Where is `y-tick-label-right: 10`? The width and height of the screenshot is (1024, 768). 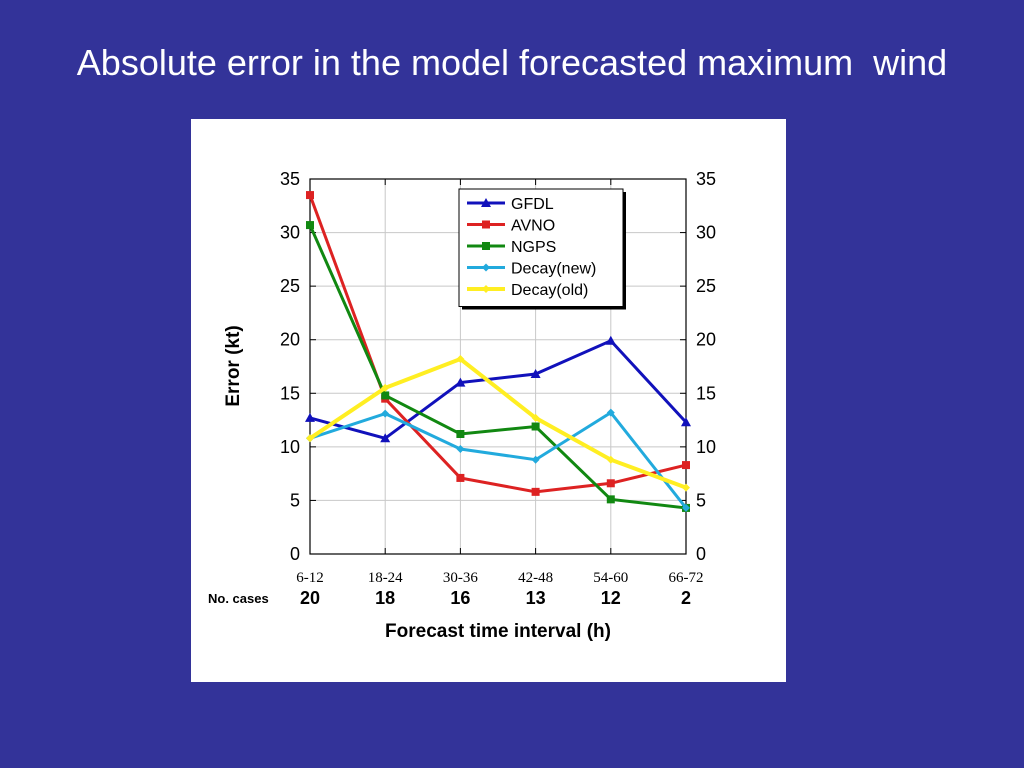
y-tick-label-right: 10 is located at coordinates (706, 447).